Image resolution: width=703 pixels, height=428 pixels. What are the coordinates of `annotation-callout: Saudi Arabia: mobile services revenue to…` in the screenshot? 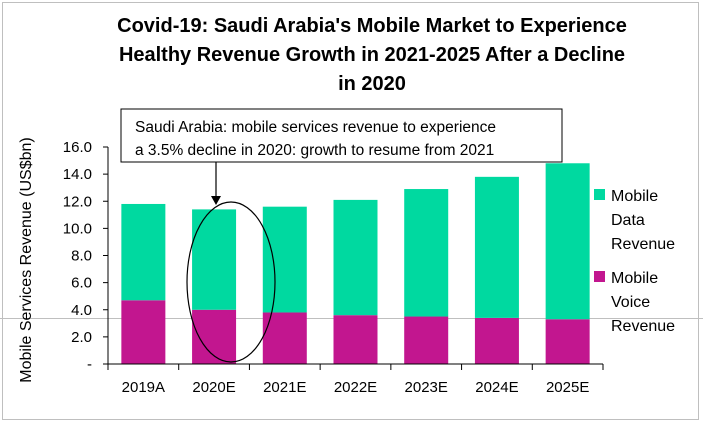 It's located at (341, 156).